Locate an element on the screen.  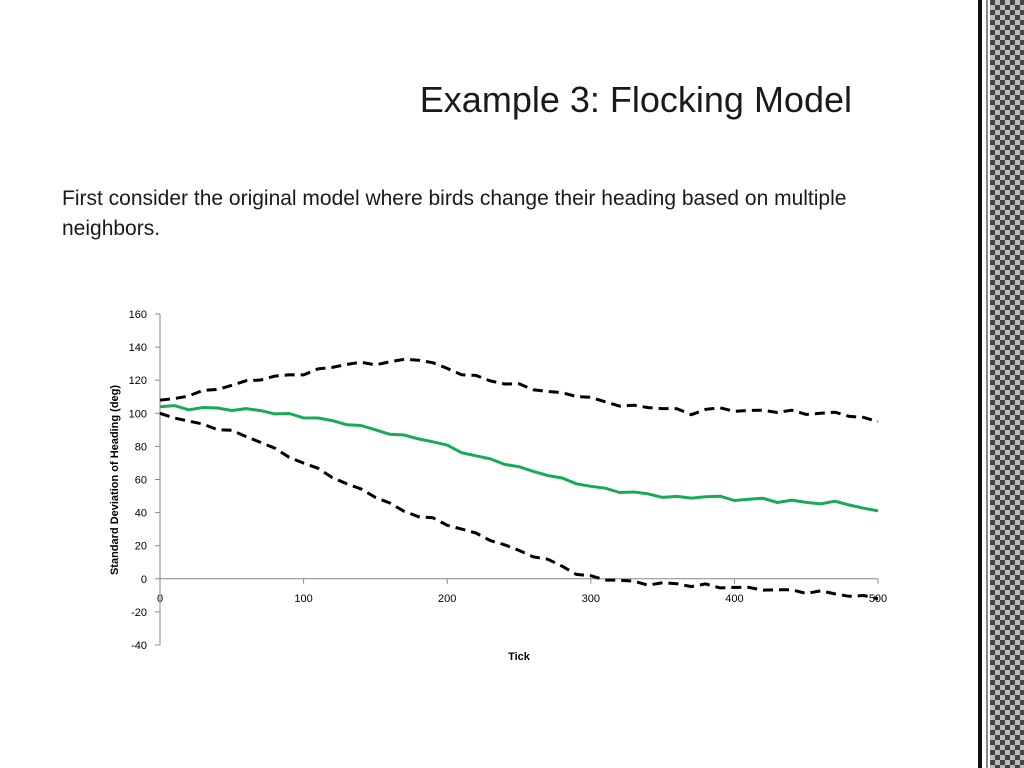
y-tick-label: 0 is located at coordinates (144, 580).